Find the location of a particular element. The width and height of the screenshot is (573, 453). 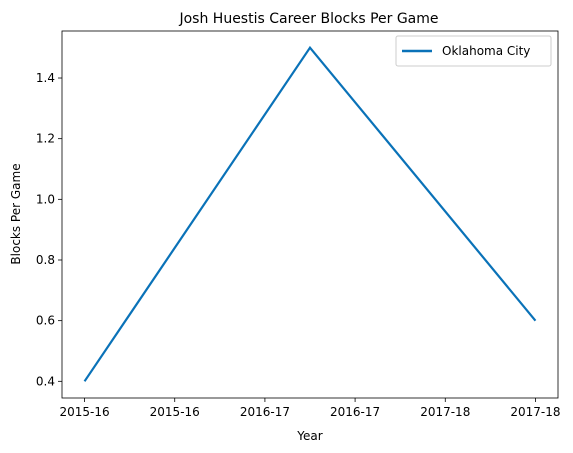

y-axis-ticks: 0.4 0.6 0.8 1.0 1.2 1.4 is located at coordinates (49, 229).